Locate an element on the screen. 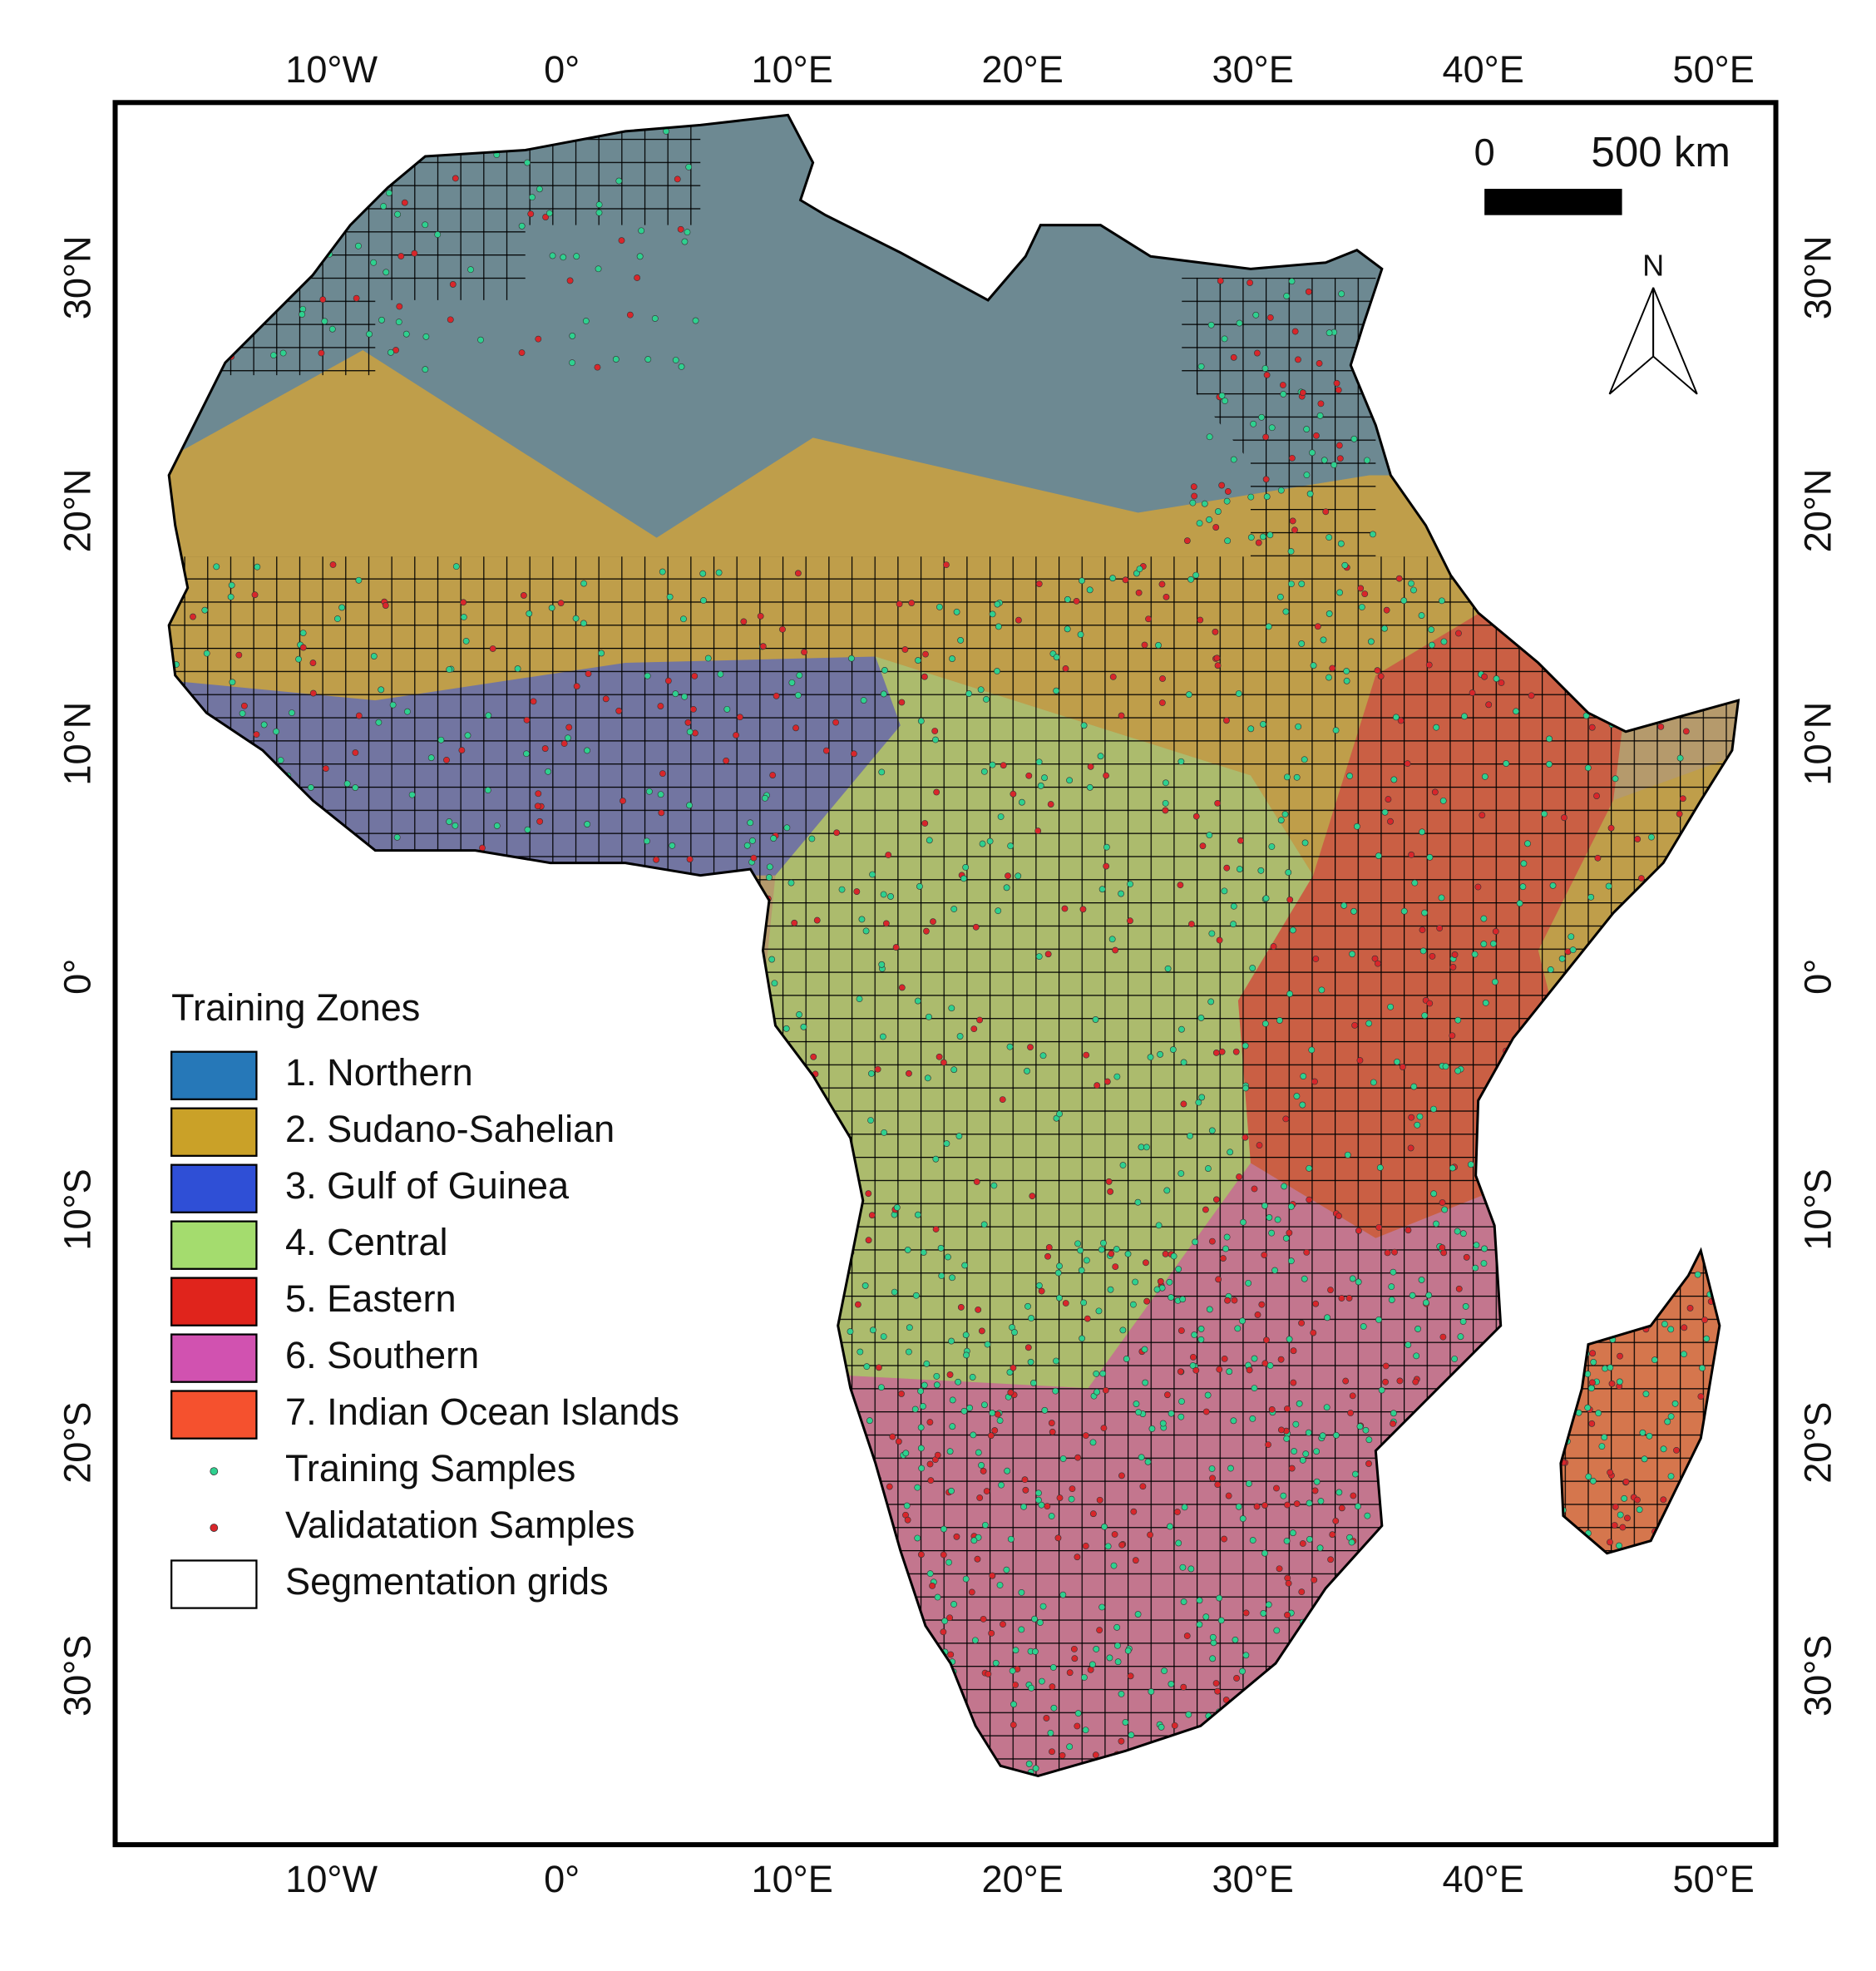 Image resolution: width=1876 pixels, height=1971 pixels. lon-label: 30°E is located at coordinates (1253, 69).